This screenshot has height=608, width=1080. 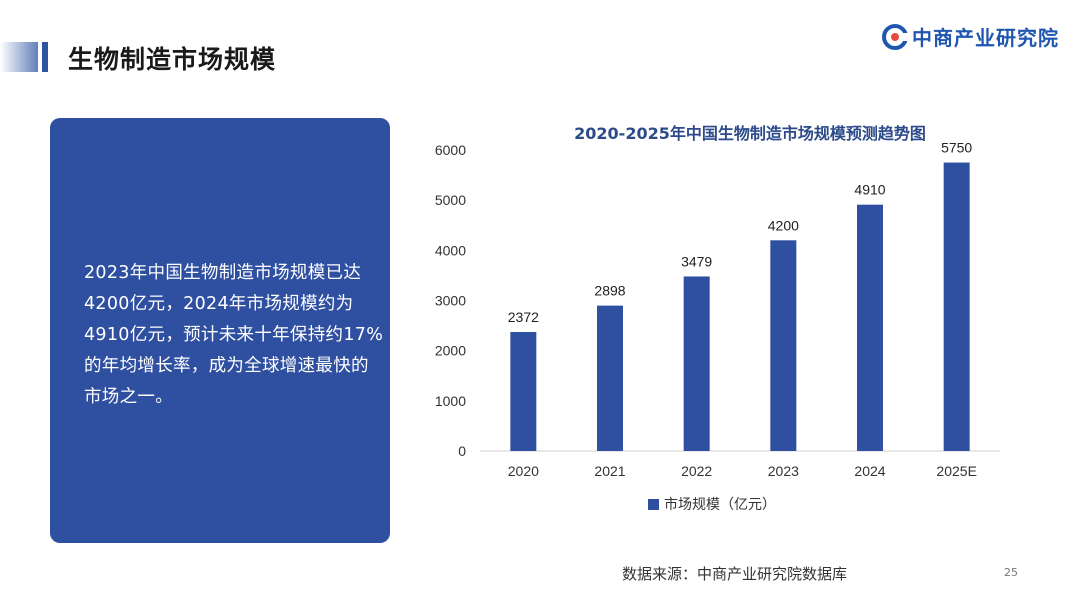 What do you see at coordinates (450, 351) in the screenshot?
I see `y-tick-label: 2000` at bounding box center [450, 351].